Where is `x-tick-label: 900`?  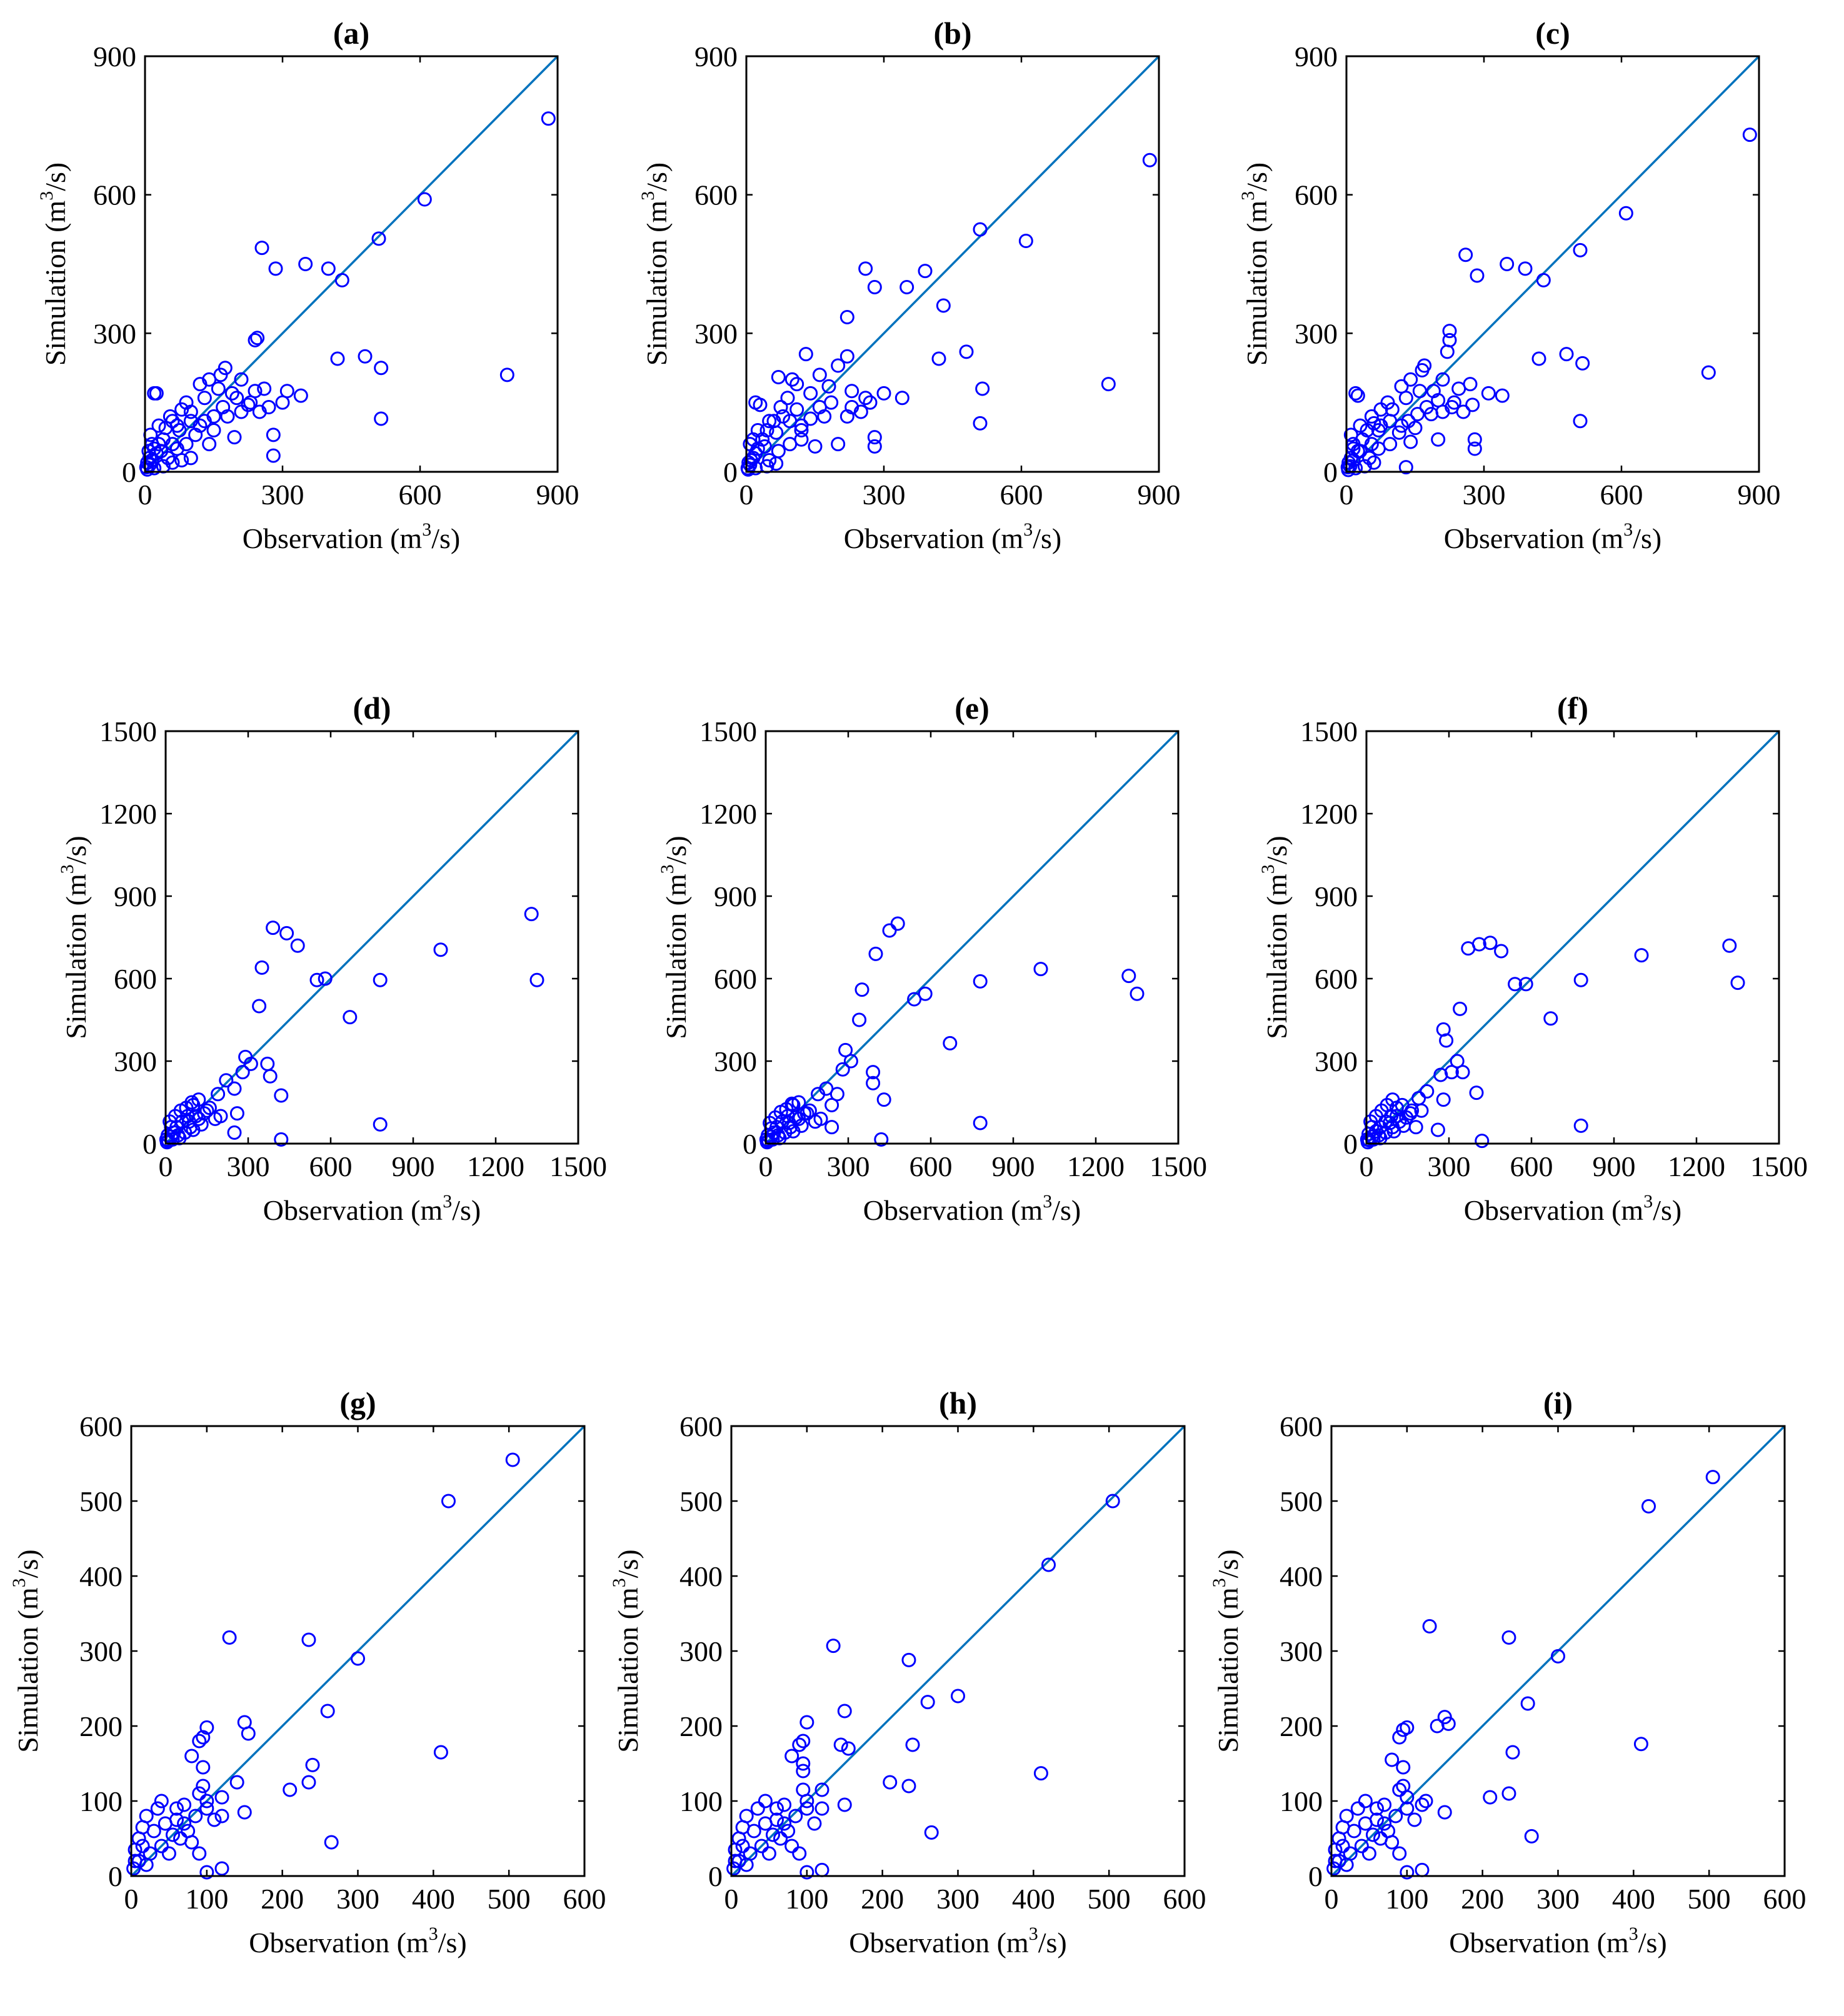
x-tick-label: 900 is located at coordinates (1014, 1166).